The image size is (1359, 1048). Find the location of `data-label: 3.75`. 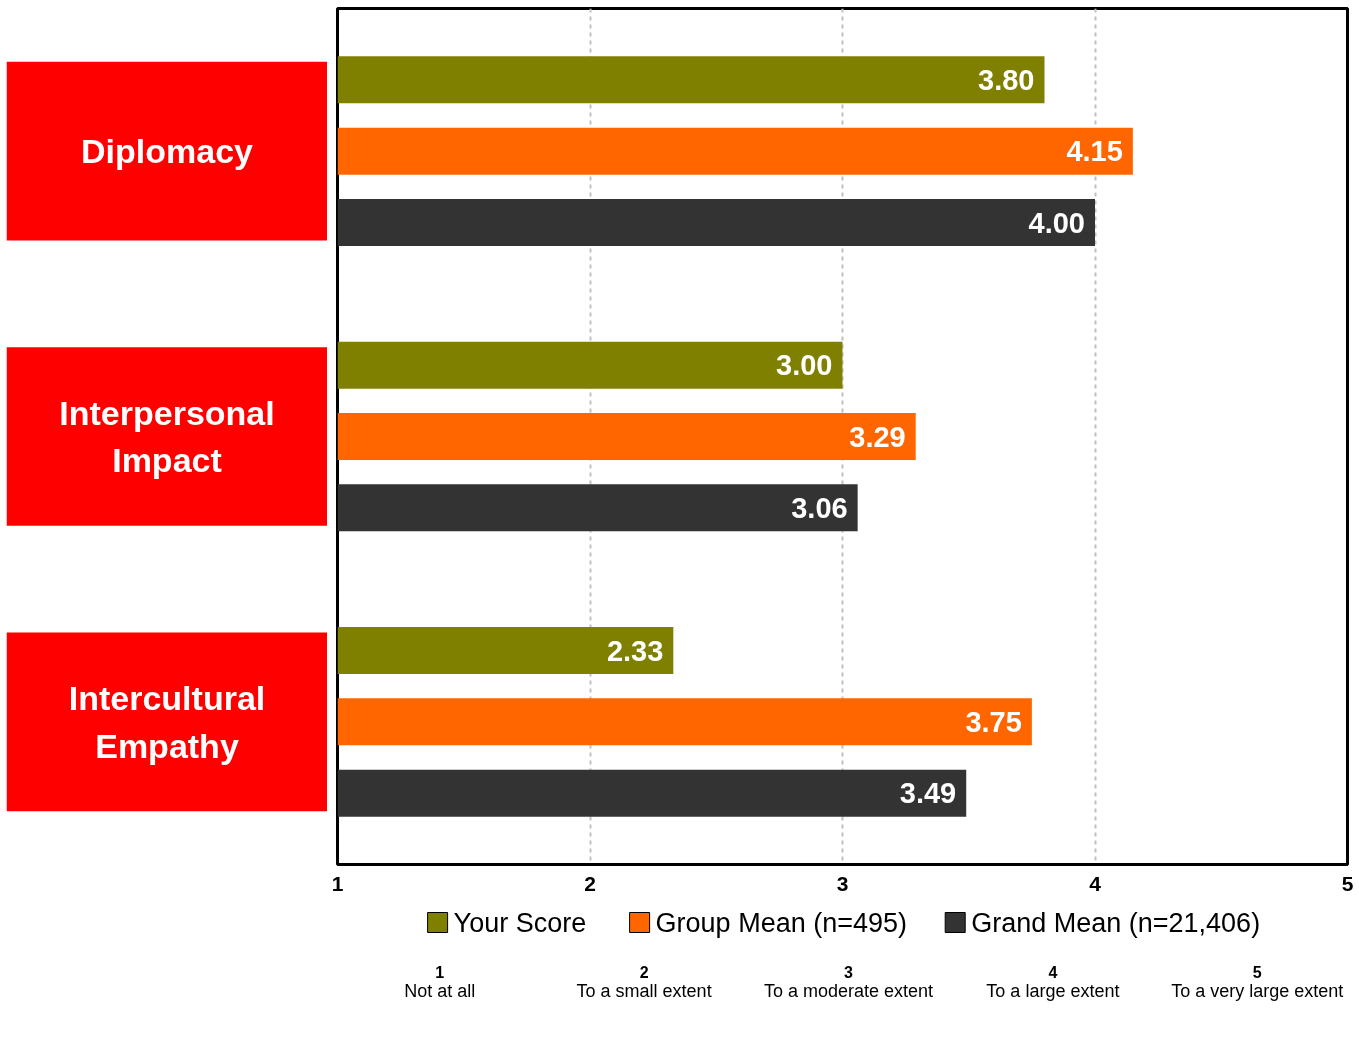

data-label: 3.75 is located at coordinates (993, 721).